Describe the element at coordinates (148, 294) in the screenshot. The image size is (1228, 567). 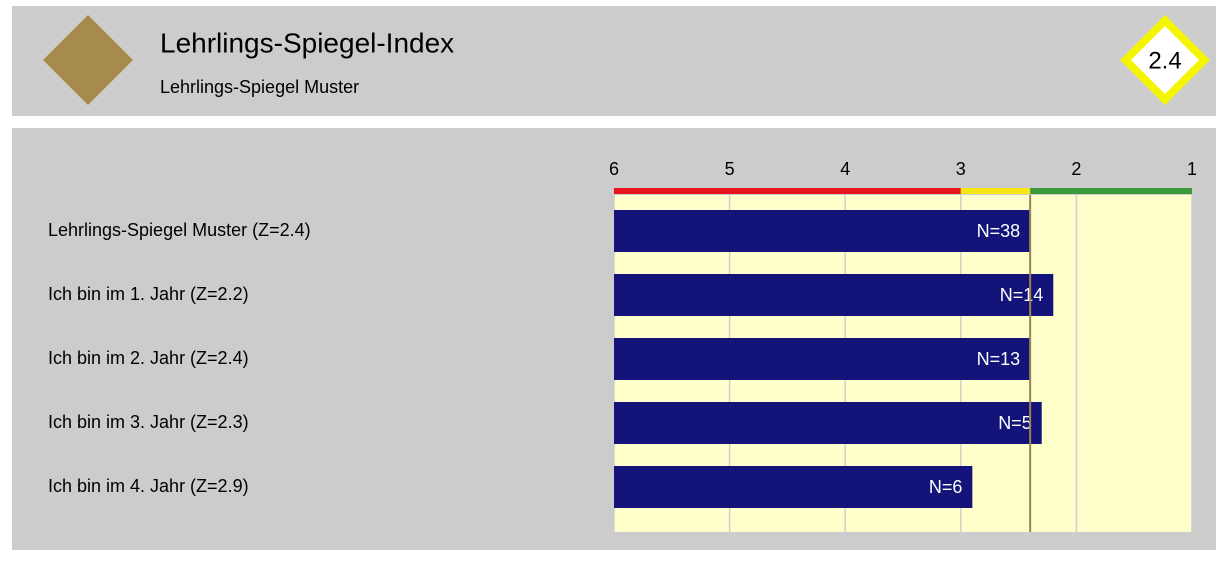
I see `category-label: Ich bin im 1. Jahr (Z=2.2)` at that location.